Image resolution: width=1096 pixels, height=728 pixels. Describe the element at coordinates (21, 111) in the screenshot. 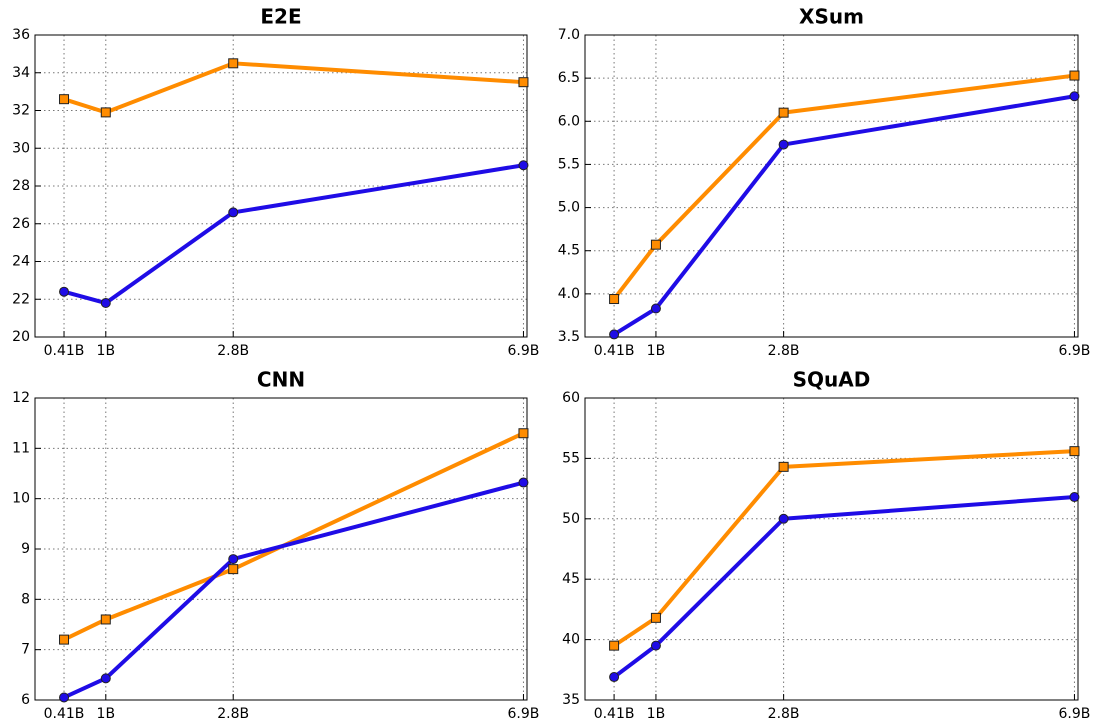

I see `y-tick-label: 32` at that location.